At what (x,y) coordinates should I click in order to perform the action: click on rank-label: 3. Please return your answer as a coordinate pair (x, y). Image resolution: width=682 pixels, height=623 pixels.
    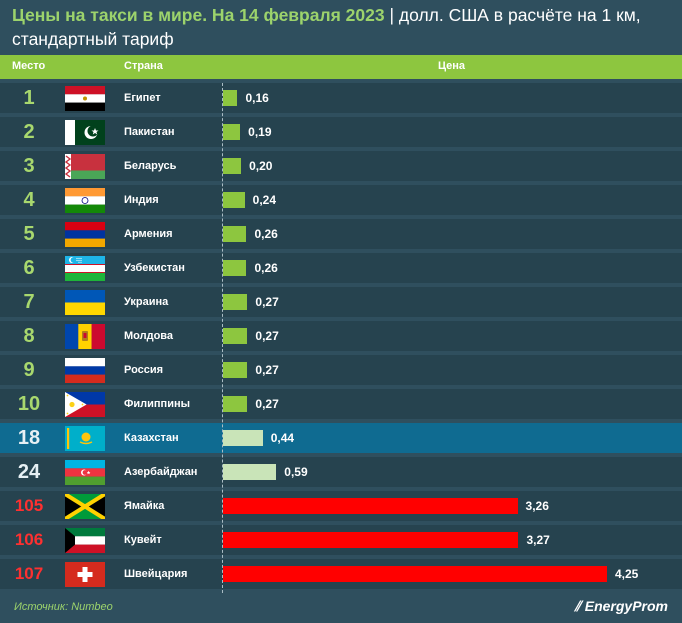
    Looking at the image, I should click on (29, 166).